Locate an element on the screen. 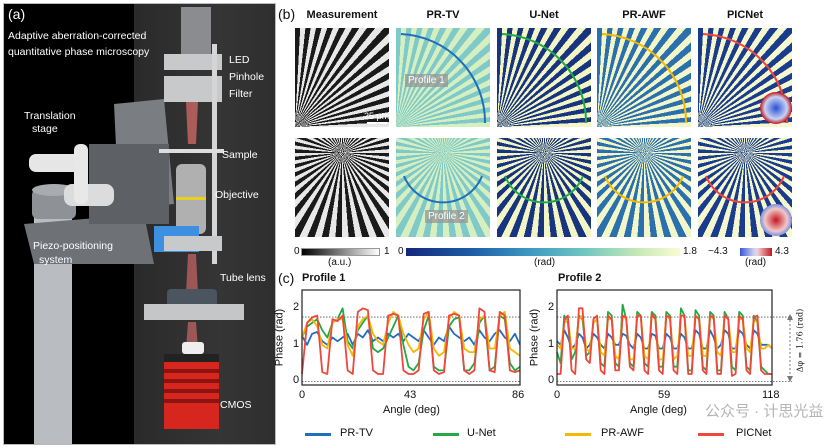 The width and height of the screenshot is (830, 448). p1-ylabel: Phase (rad) is located at coordinates (279, 337).